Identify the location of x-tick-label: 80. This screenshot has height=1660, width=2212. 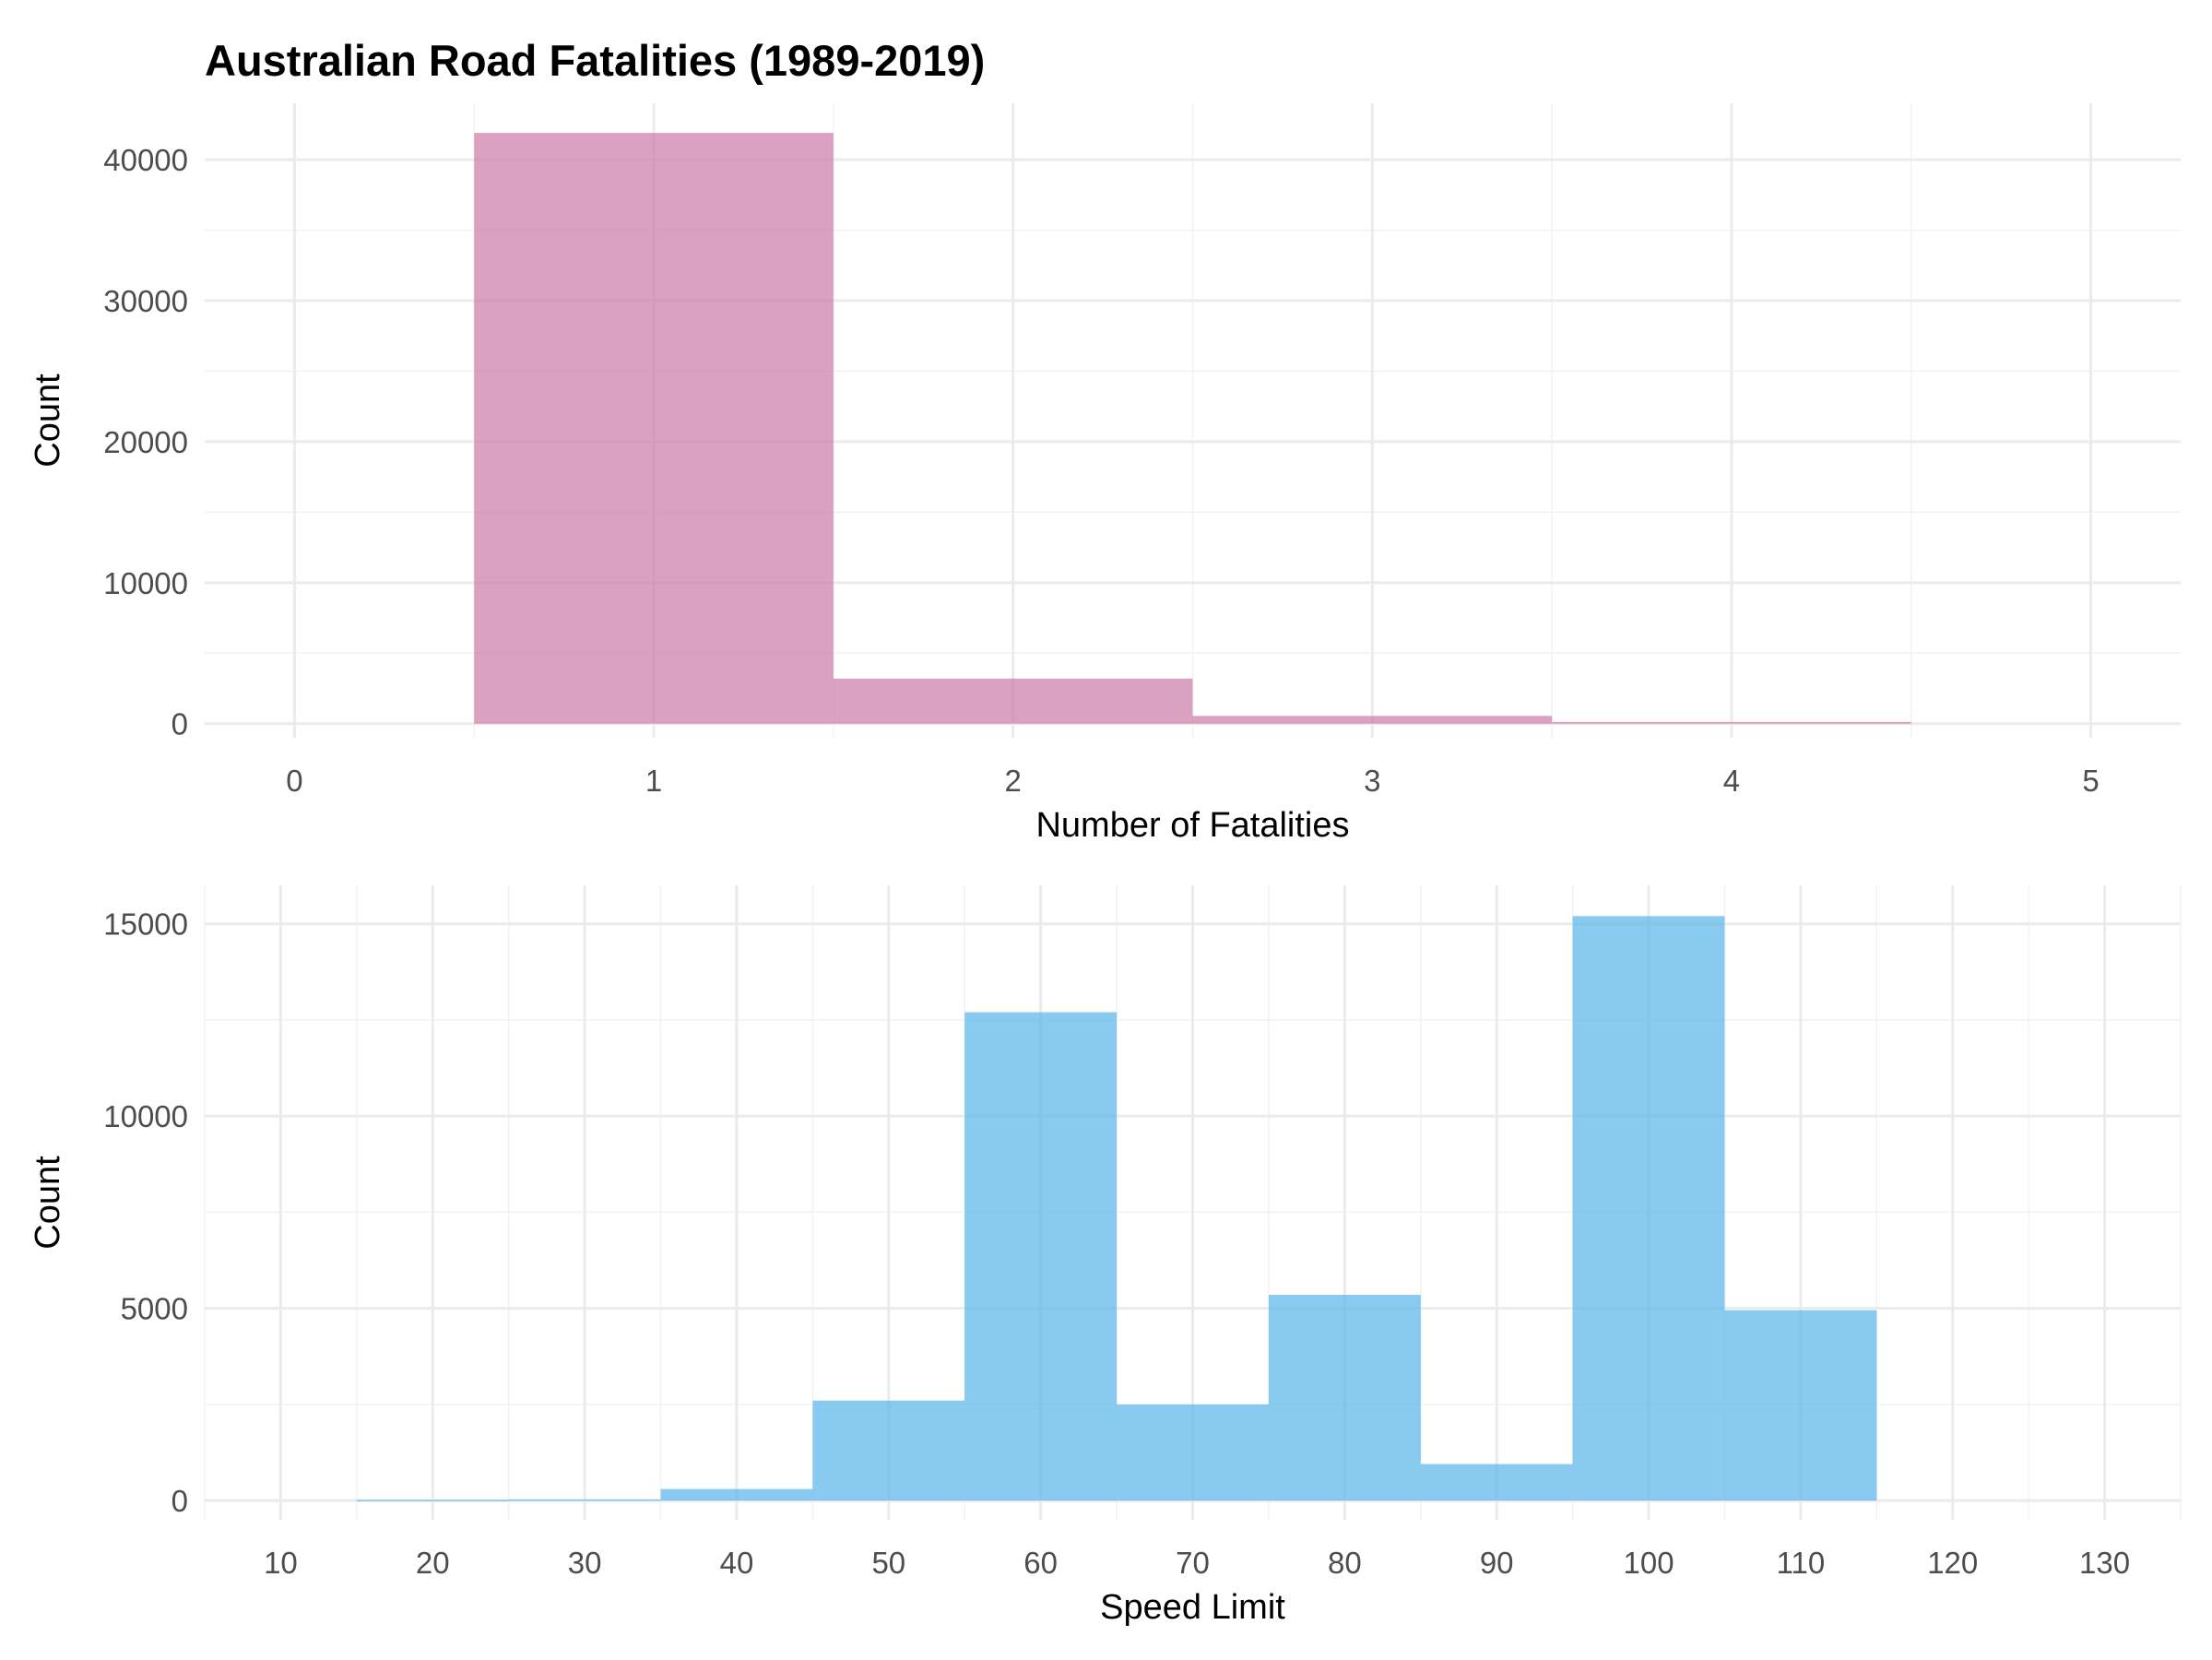
(1345, 1563).